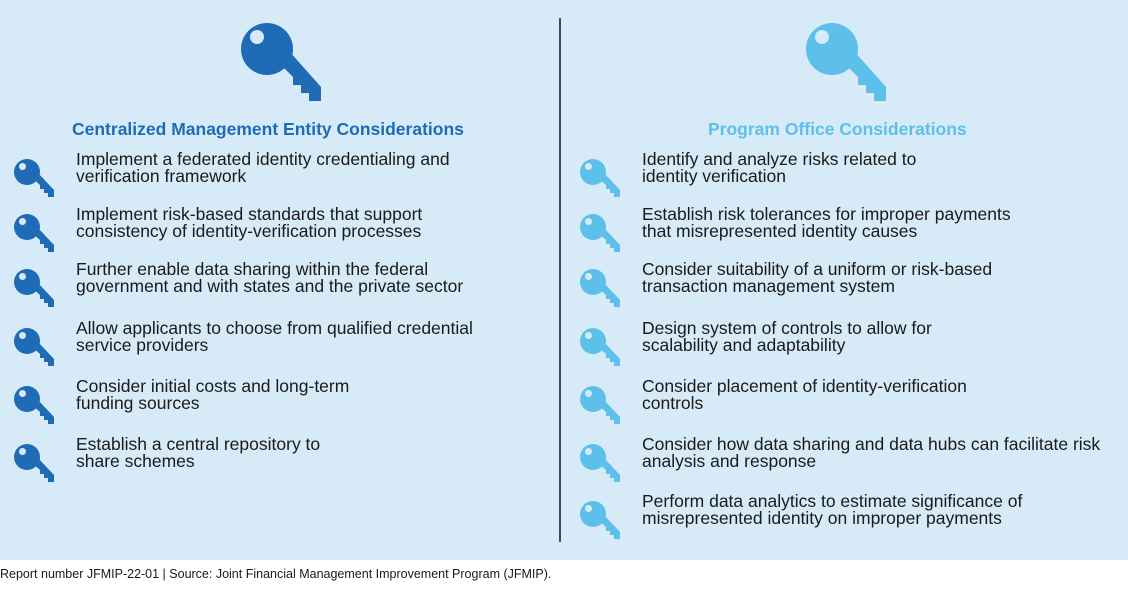 This screenshot has height=589, width=1128. I want to click on right-header-key-icon, so click(846, 62).